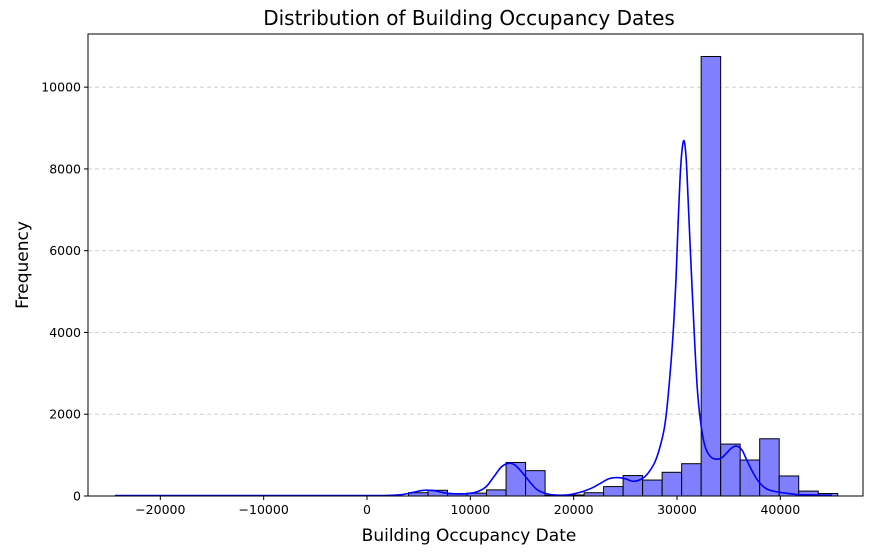 The height and width of the screenshot is (554, 873). Describe the element at coordinates (65, 332) in the screenshot. I see `y-tick-label: 4000` at that location.